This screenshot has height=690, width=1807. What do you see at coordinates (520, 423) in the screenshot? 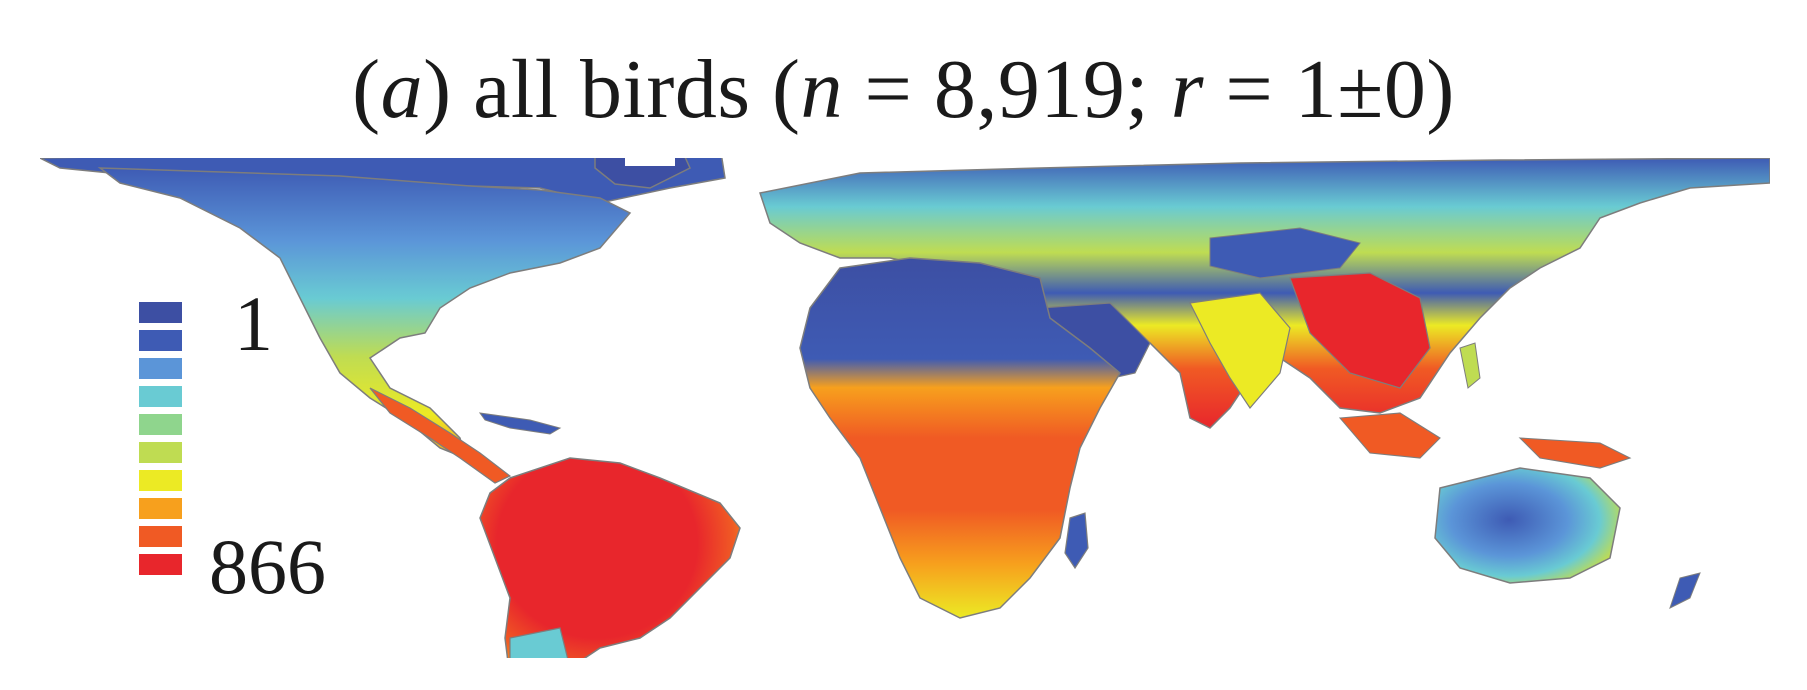
I see `caribbean` at bounding box center [520, 423].